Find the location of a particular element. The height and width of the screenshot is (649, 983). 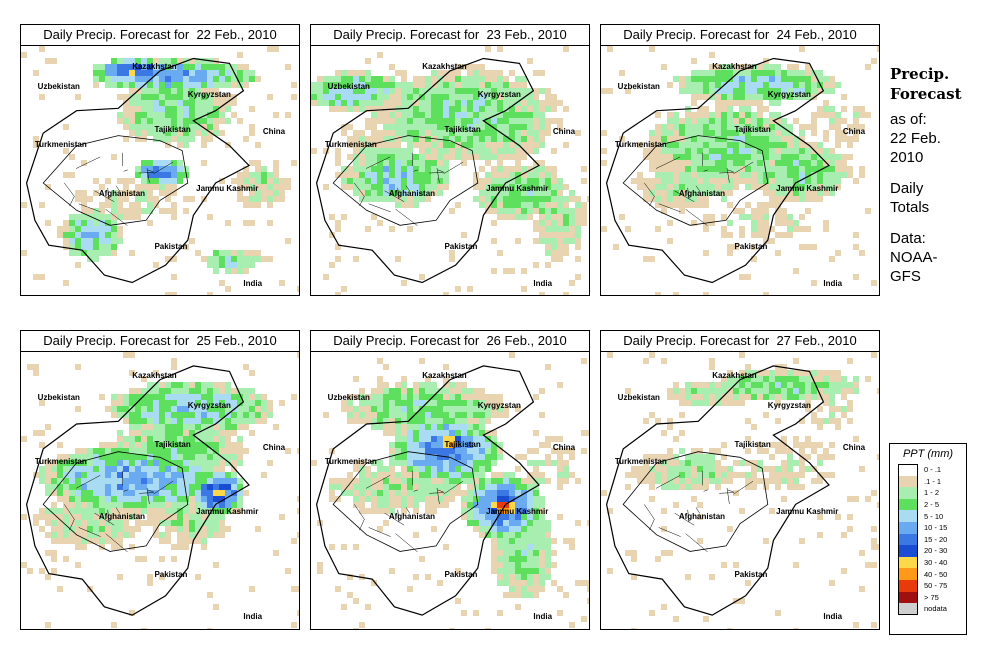

map-label-uzbekistan: Uzbekistan is located at coordinates (638, 398).